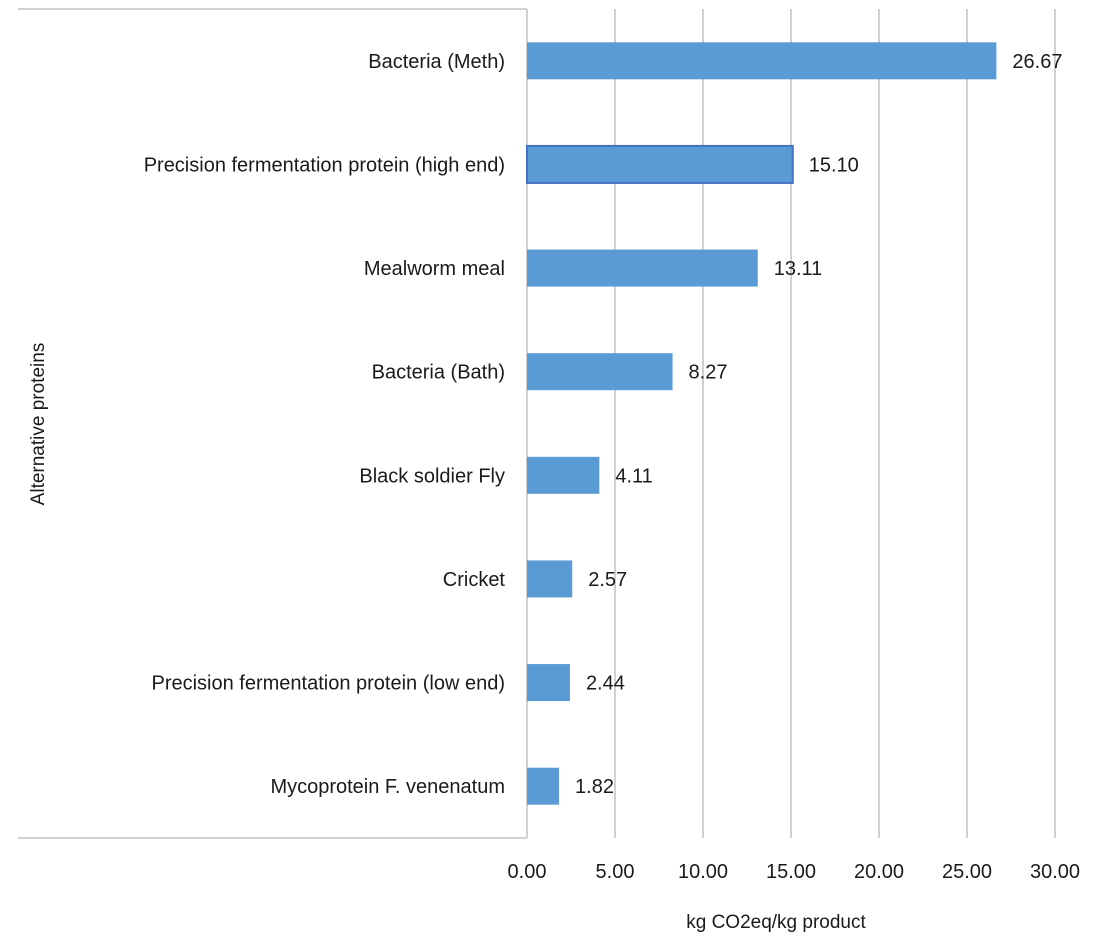 The height and width of the screenshot is (939, 1103). Describe the element at coordinates (436, 62) in the screenshot. I see `category-label: Bacteria (Meth)` at that location.